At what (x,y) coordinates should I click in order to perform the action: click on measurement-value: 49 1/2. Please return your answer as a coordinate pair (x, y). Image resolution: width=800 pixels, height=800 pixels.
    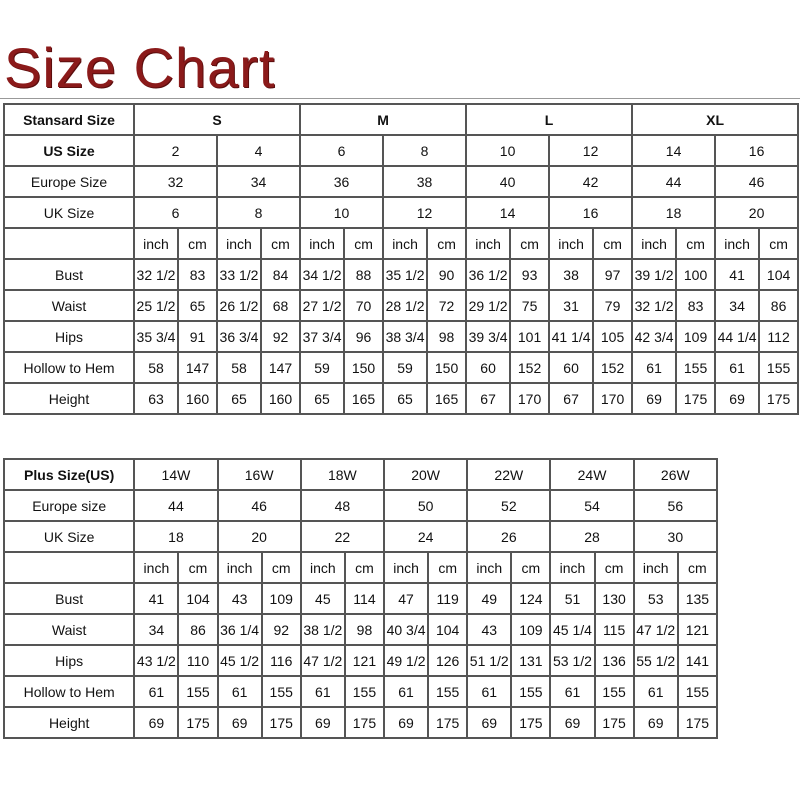
    Looking at the image, I should click on (406, 660).